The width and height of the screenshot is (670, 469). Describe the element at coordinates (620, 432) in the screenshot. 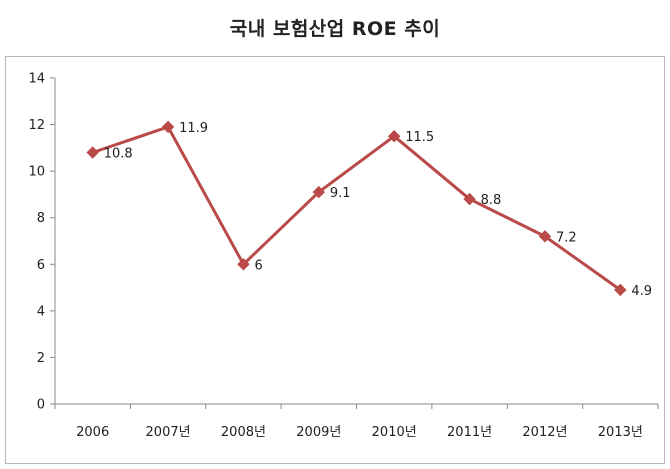

I see `x-tick-label: 2013년` at that location.